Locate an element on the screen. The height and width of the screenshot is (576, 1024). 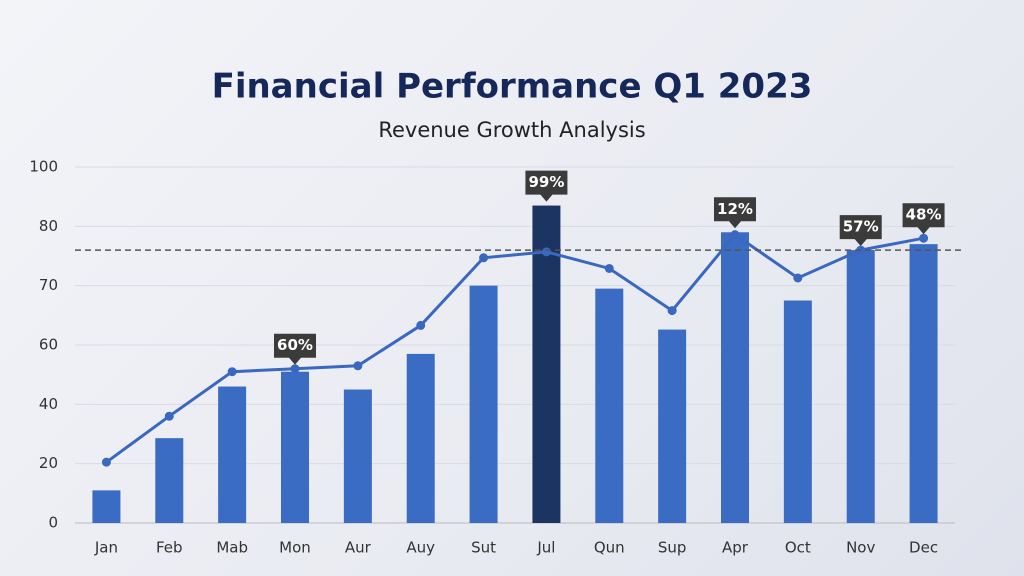
x-tick-label: Qun is located at coordinates (609, 548).